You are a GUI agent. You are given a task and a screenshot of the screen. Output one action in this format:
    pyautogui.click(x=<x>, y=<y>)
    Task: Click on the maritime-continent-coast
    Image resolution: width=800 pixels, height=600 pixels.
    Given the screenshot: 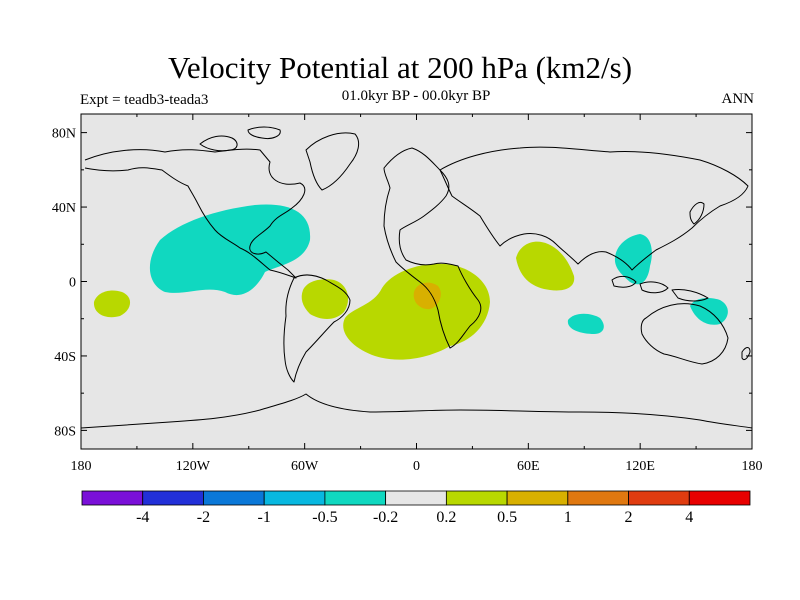 What is the action you would take?
    pyautogui.click(x=660, y=288)
    